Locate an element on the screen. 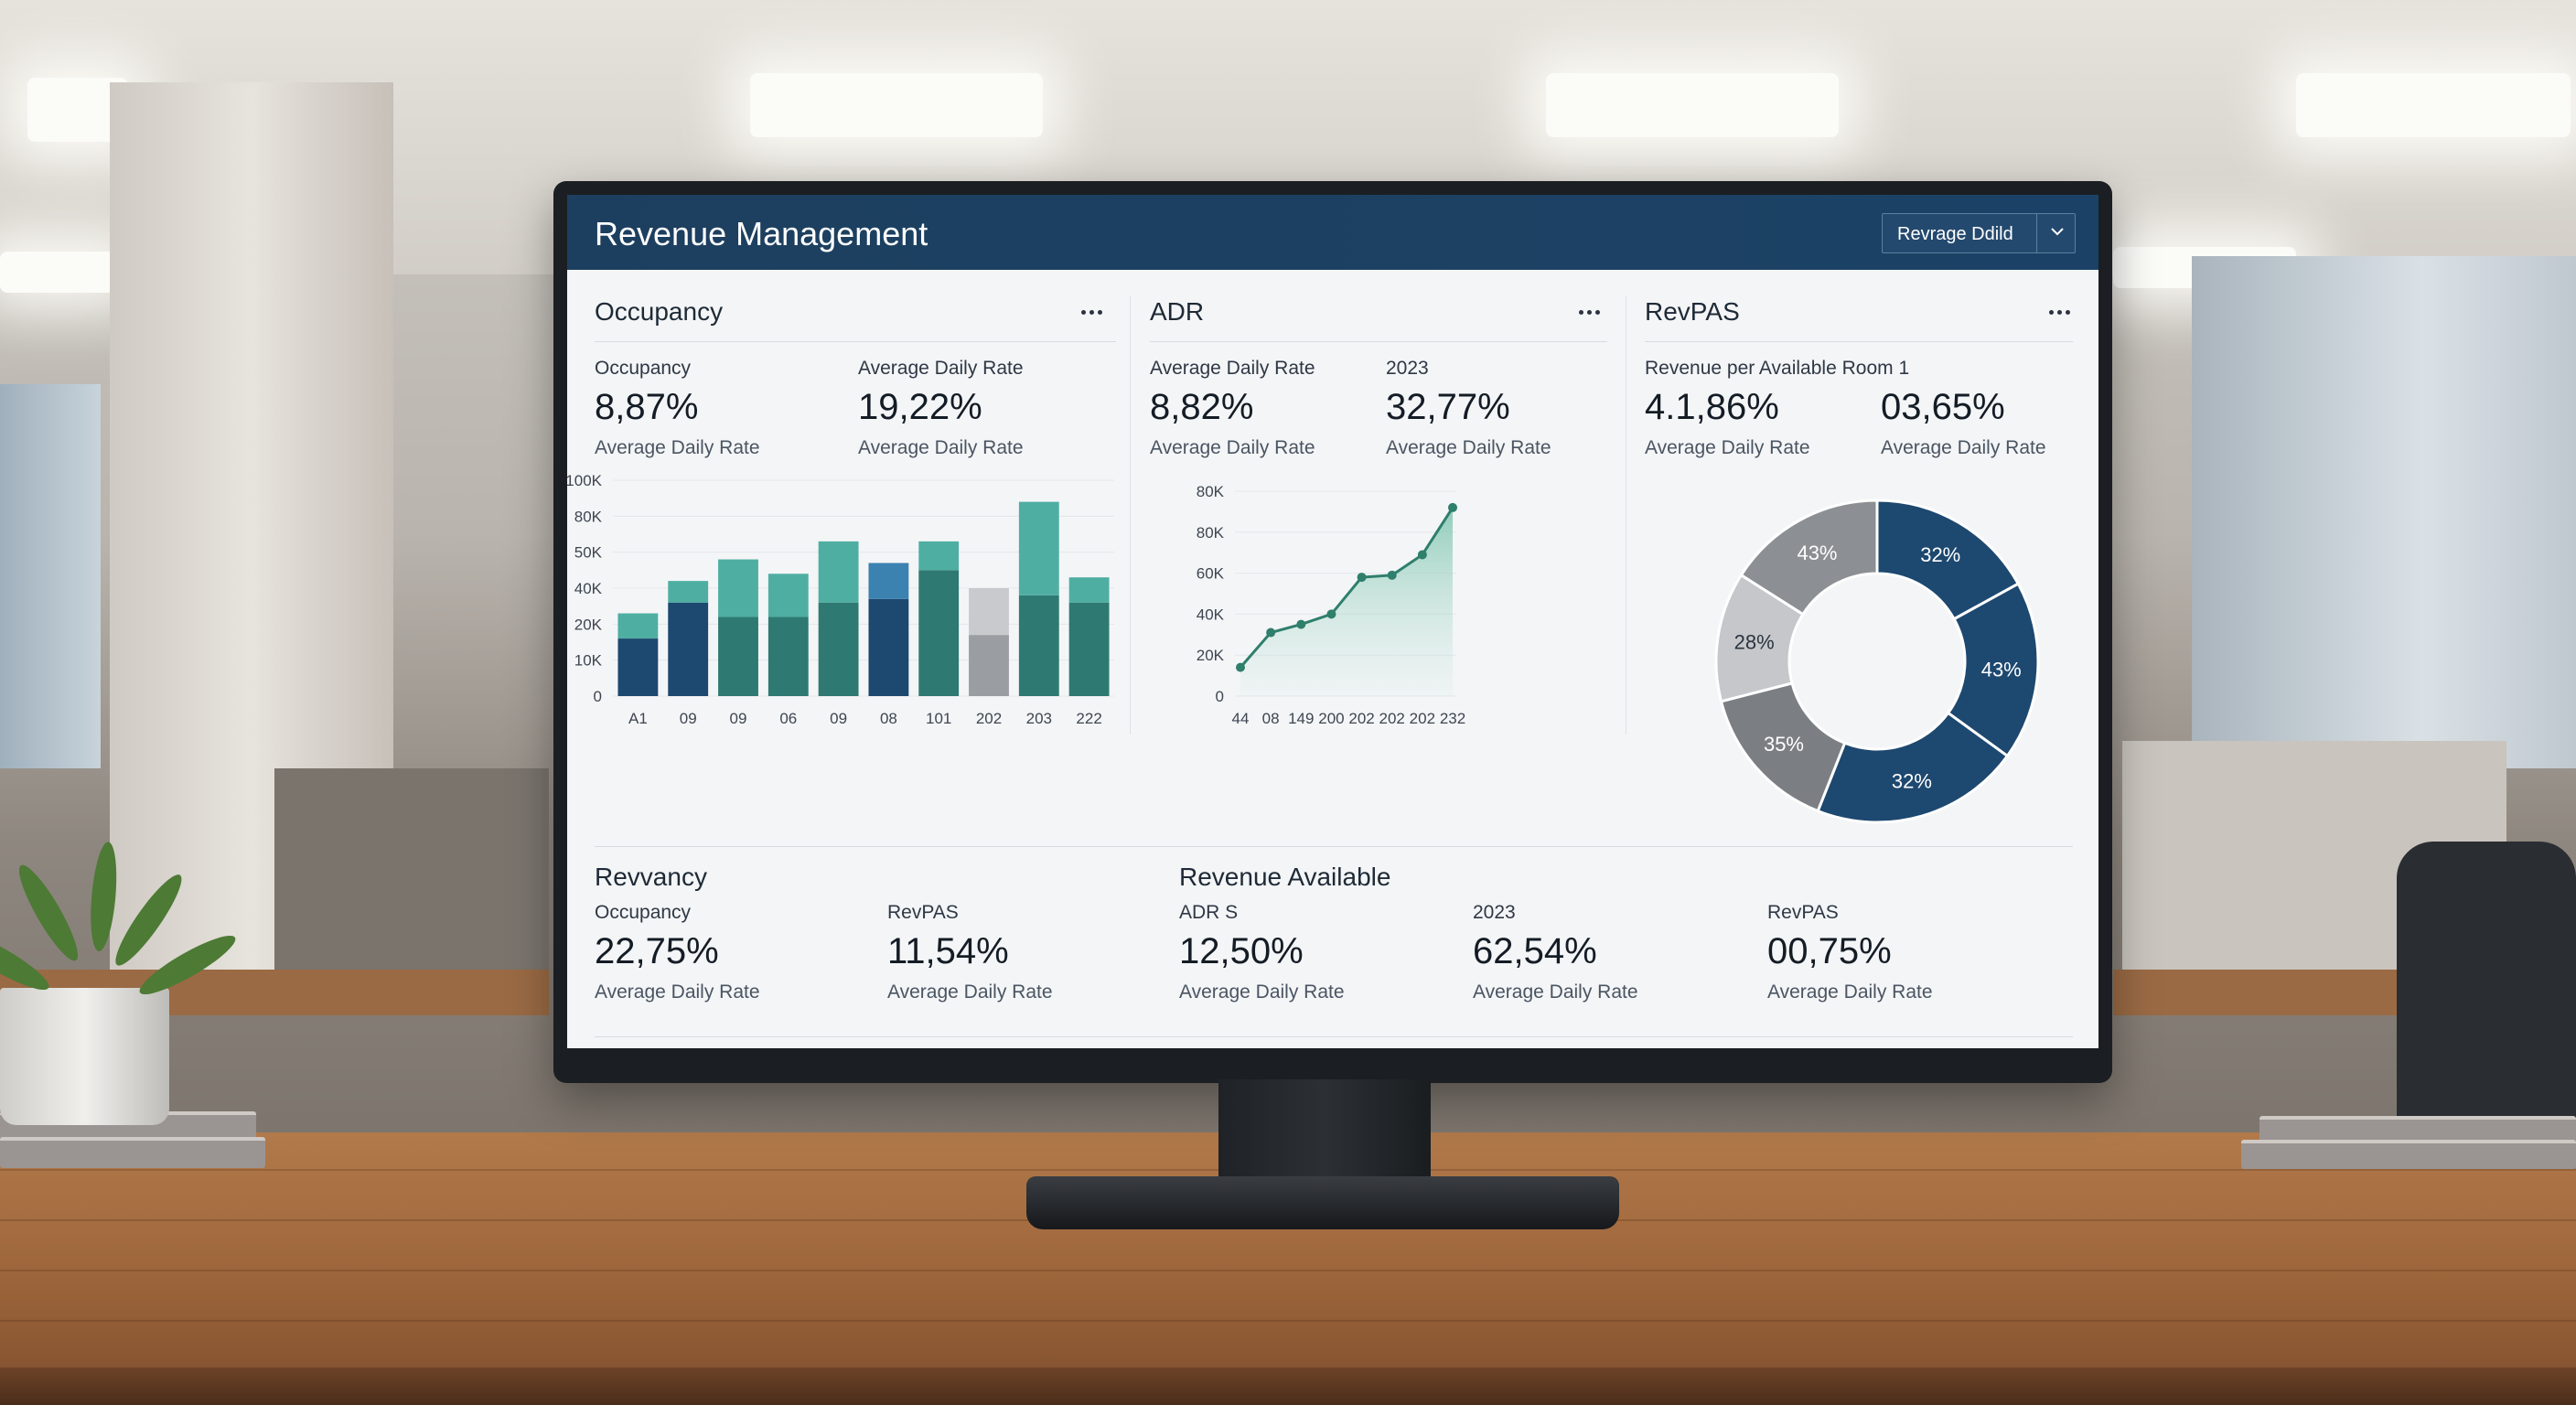  window is located at coordinates (2384, 512).